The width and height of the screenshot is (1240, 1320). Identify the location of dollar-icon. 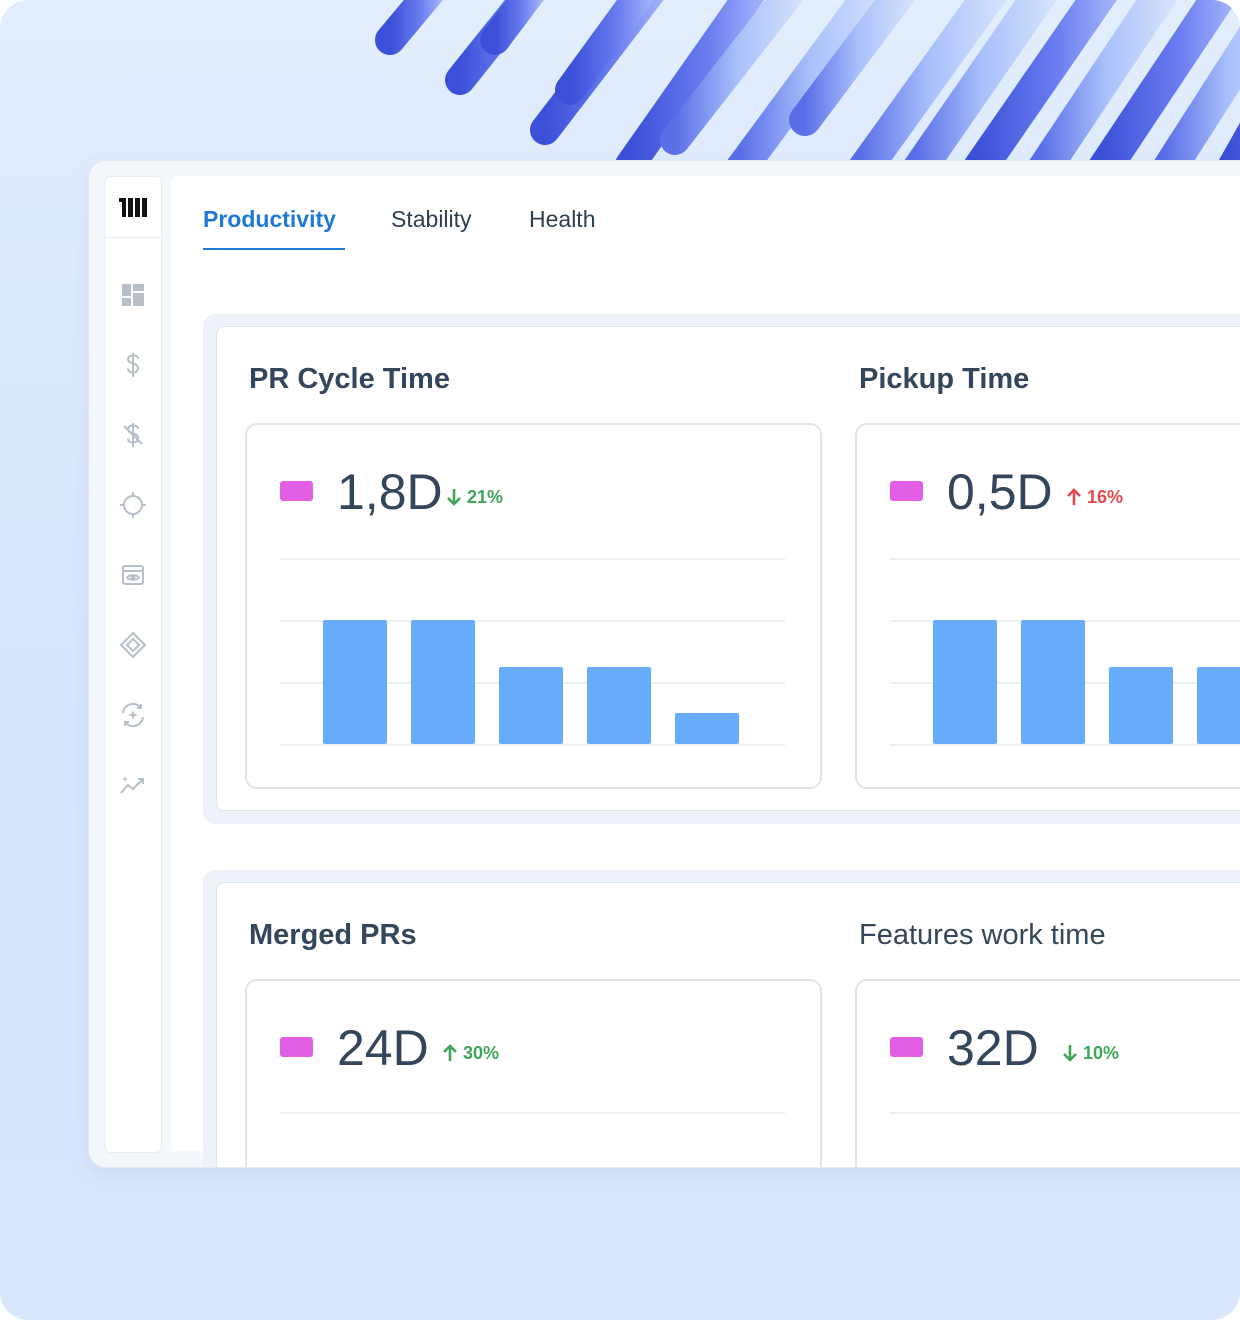
(133, 365).